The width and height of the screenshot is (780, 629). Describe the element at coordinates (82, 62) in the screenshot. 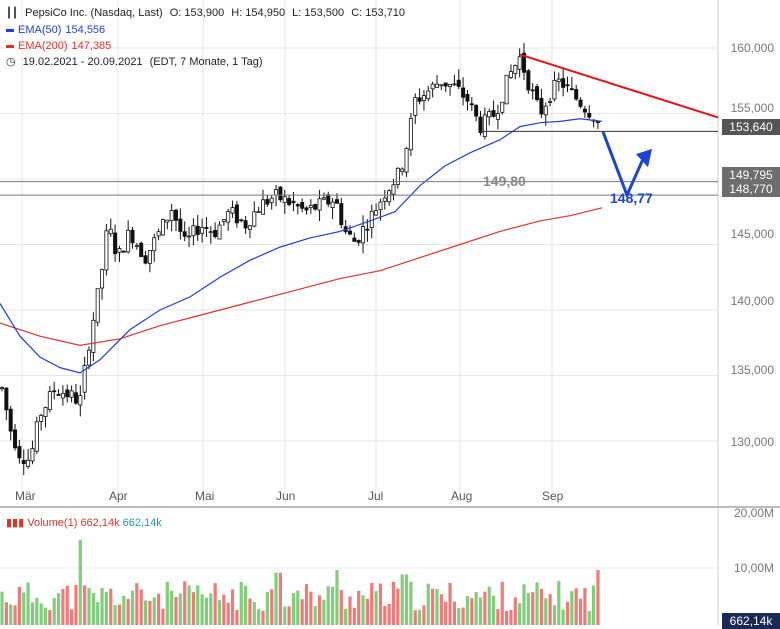

I see `period-range: 19.02.2021 - 20.09.2021` at that location.